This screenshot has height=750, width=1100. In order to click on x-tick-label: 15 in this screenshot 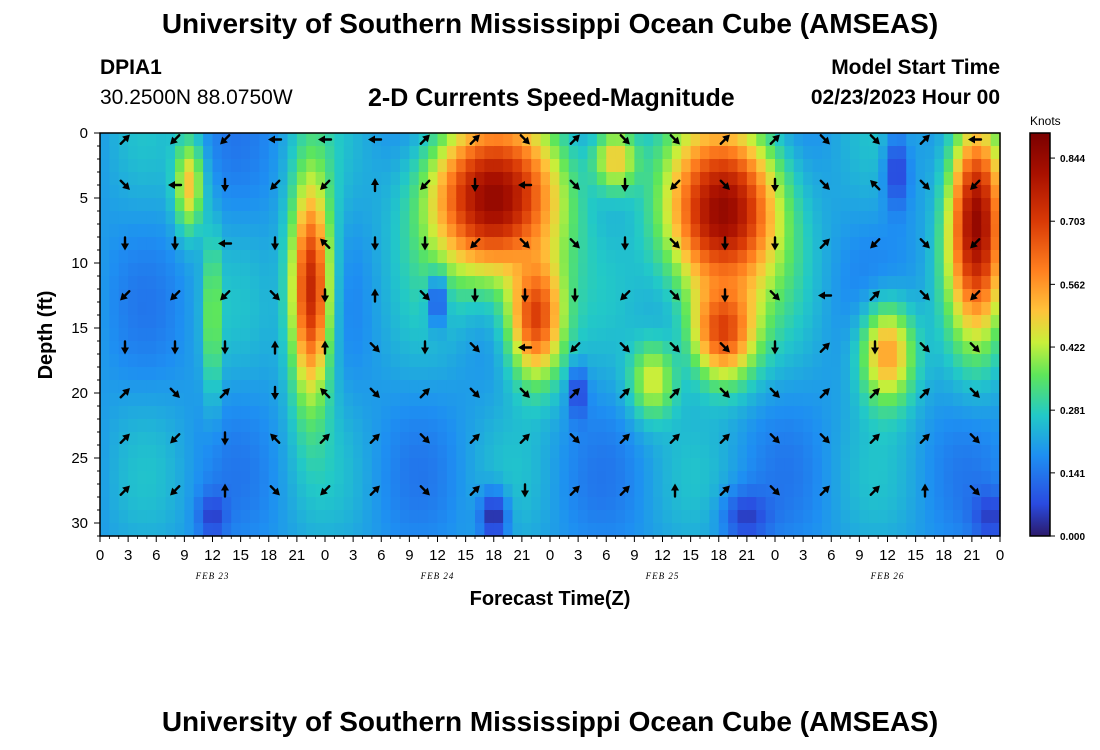, I will do `click(240, 555)`.